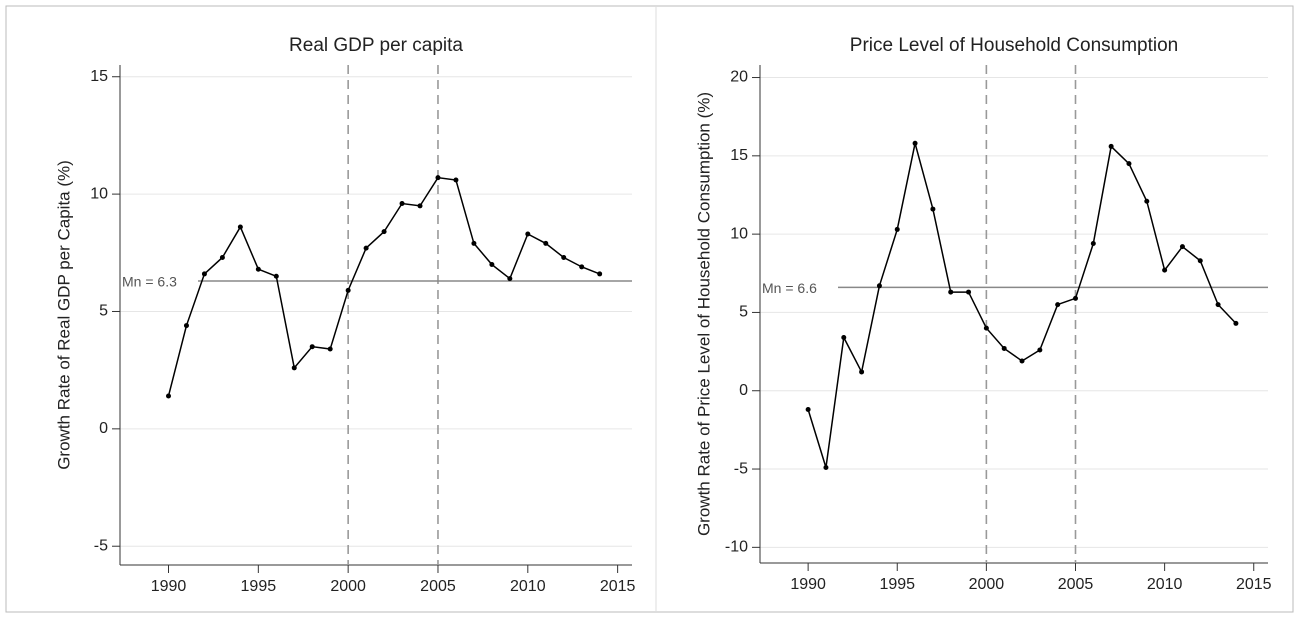  I want to click on y-tick-label: -10, so click(736, 547).